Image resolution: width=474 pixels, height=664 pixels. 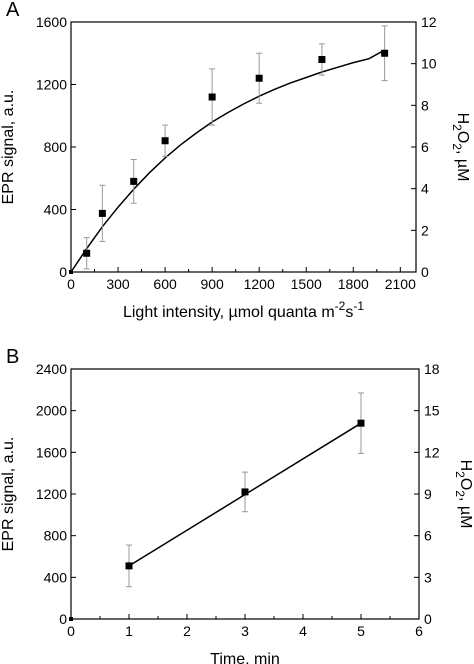 What do you see at coordinates (425, 230) in the screenshot?
I see `y2-tick-label: 2` at bounding box center [425, 230].